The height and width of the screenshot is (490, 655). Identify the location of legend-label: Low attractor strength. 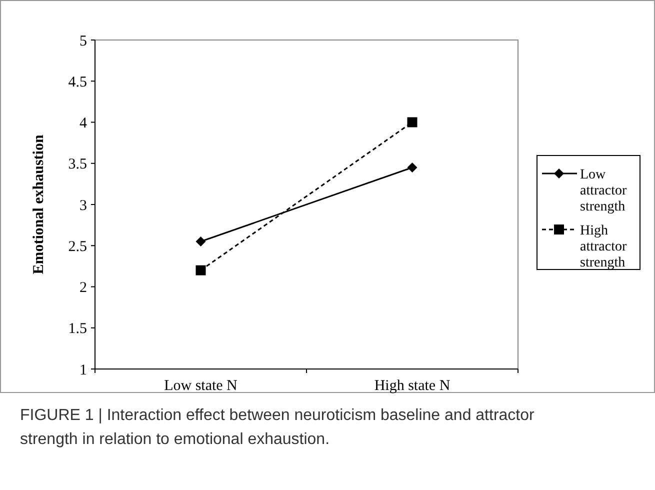
(603, 190).